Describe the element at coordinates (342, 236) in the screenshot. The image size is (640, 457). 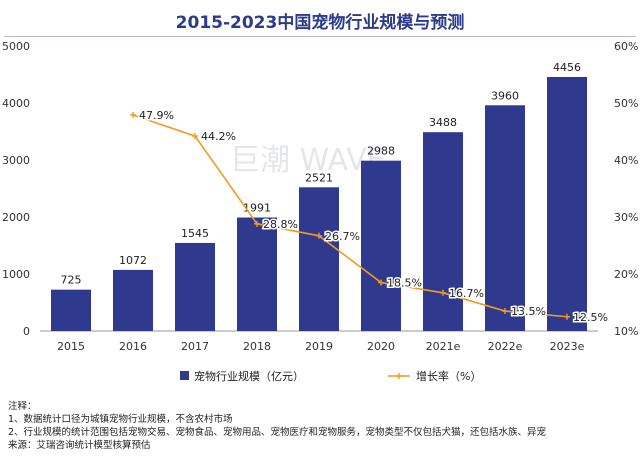
I see `line-value-label: 26.7%` at that location.